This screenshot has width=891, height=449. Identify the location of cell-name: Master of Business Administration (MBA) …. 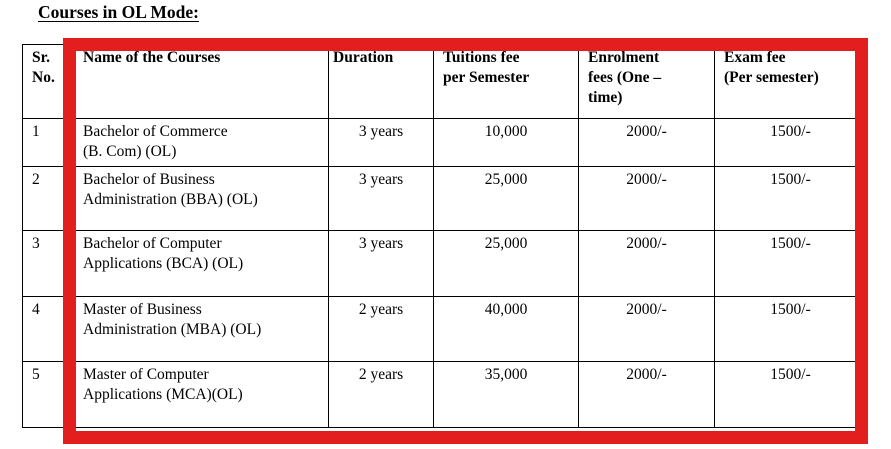
(196, 329).